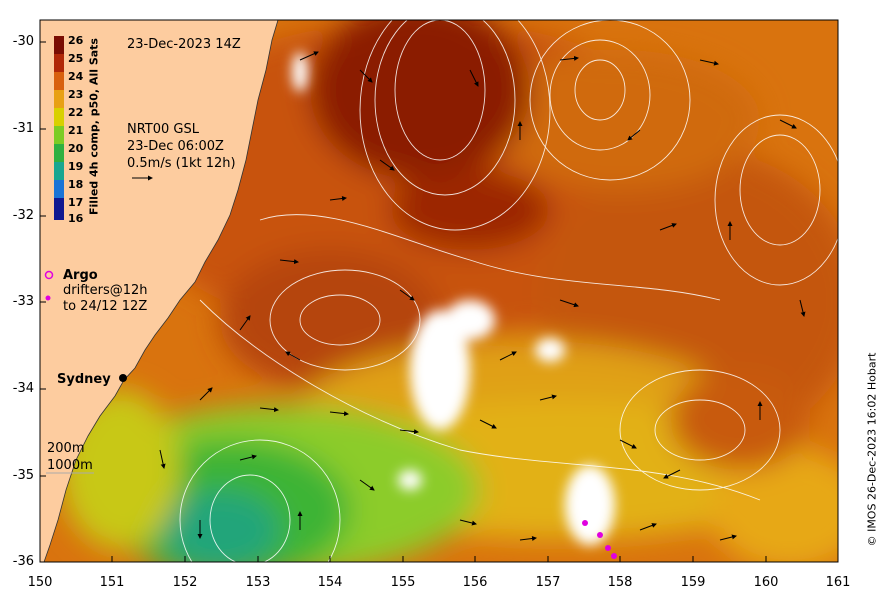 The image size is (880, 600). I want to click on argo-drifter-markers, so click(599, 539).